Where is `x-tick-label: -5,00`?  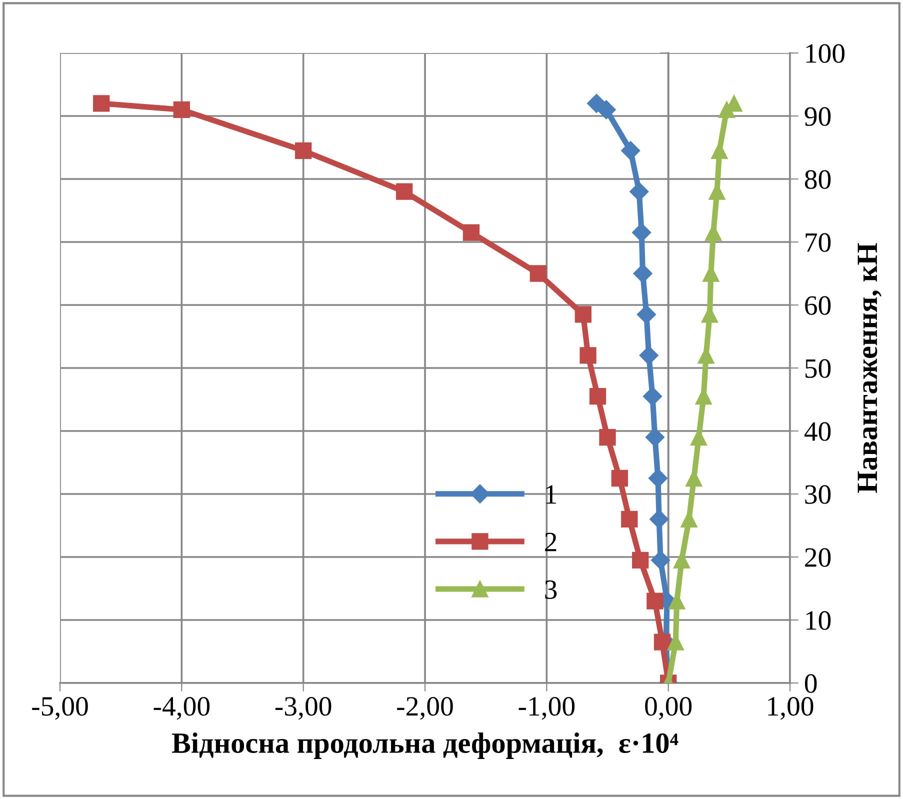
x-tick-label: -5,00 is located at coordinates (60, 708).